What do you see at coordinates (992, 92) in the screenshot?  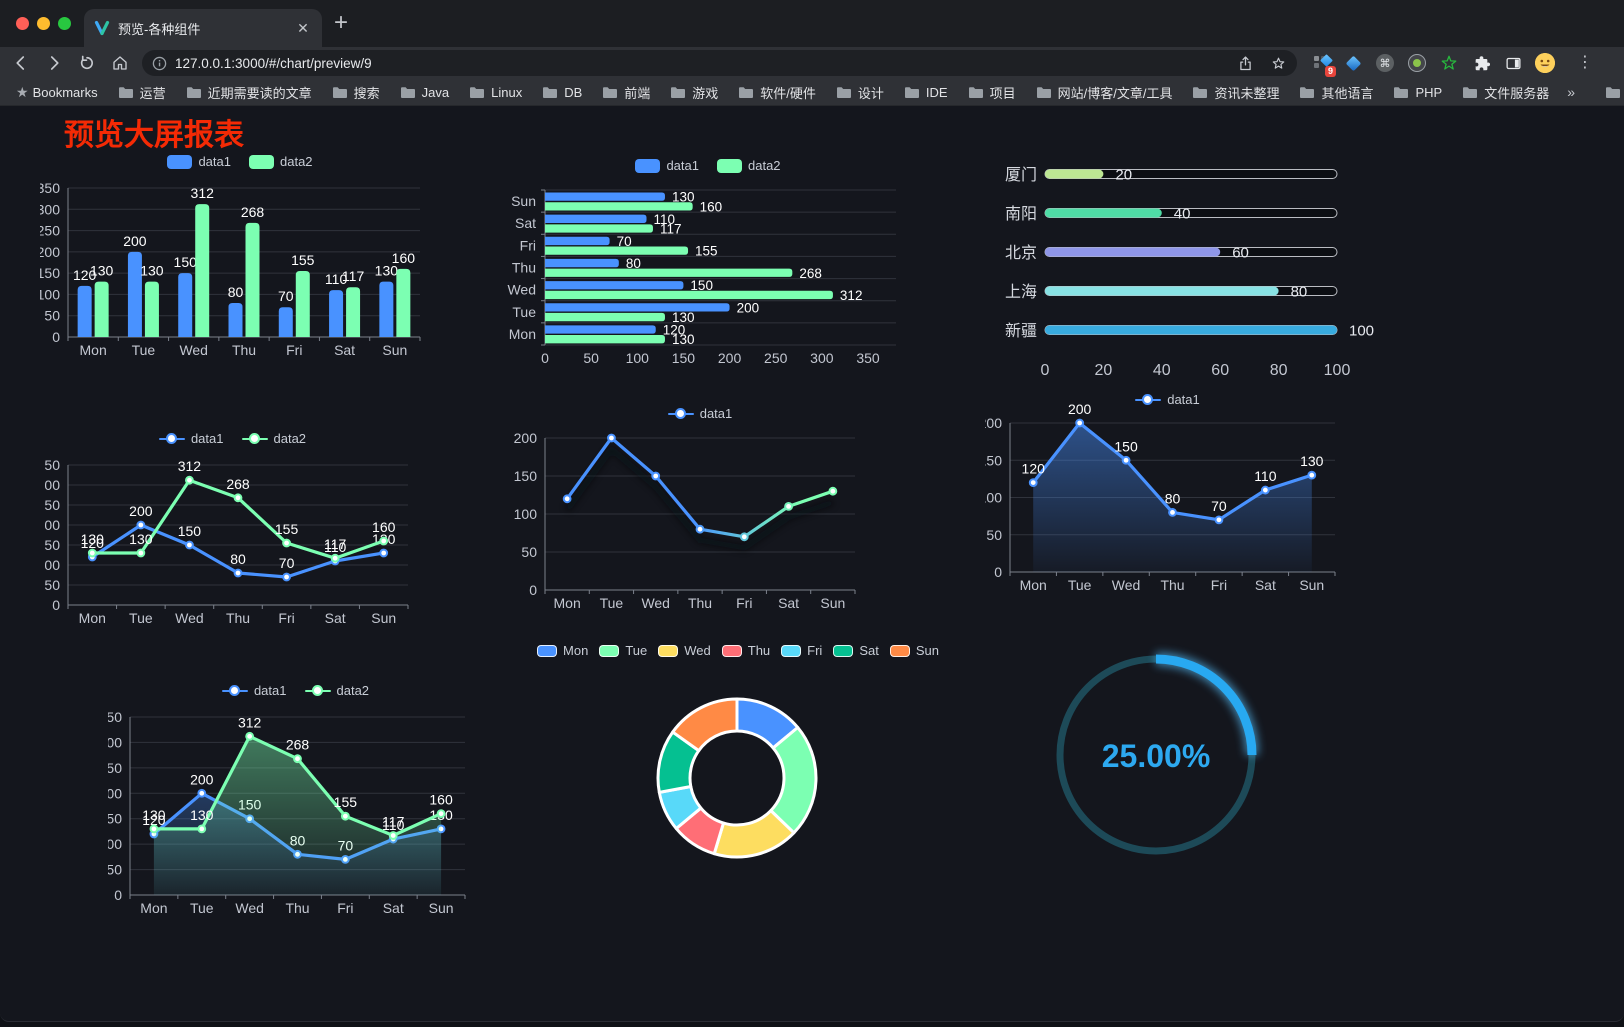 I see `bookmark-folder: 项目` at bounding box center [992, 92].